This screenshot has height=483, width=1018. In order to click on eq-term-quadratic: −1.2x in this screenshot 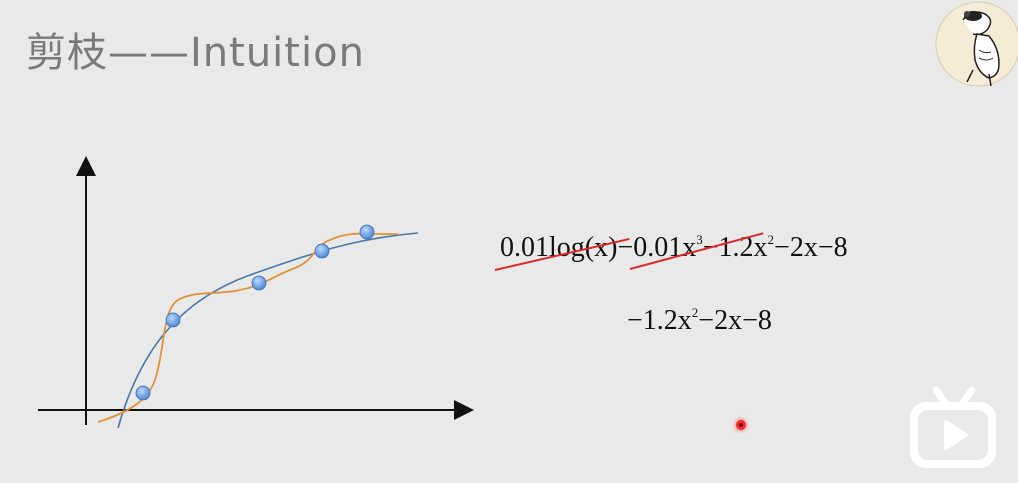, I will do `click(659, 320)`.